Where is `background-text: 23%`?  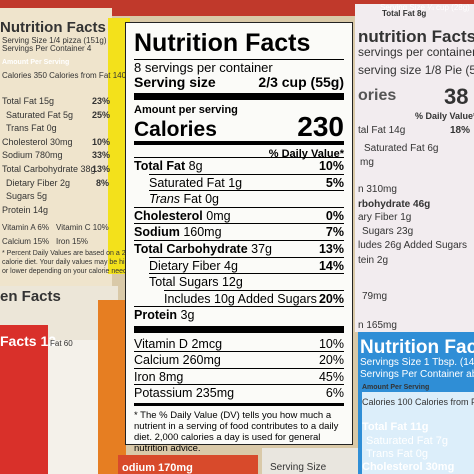
background-text: 23% is located at coordinates (101, 101).